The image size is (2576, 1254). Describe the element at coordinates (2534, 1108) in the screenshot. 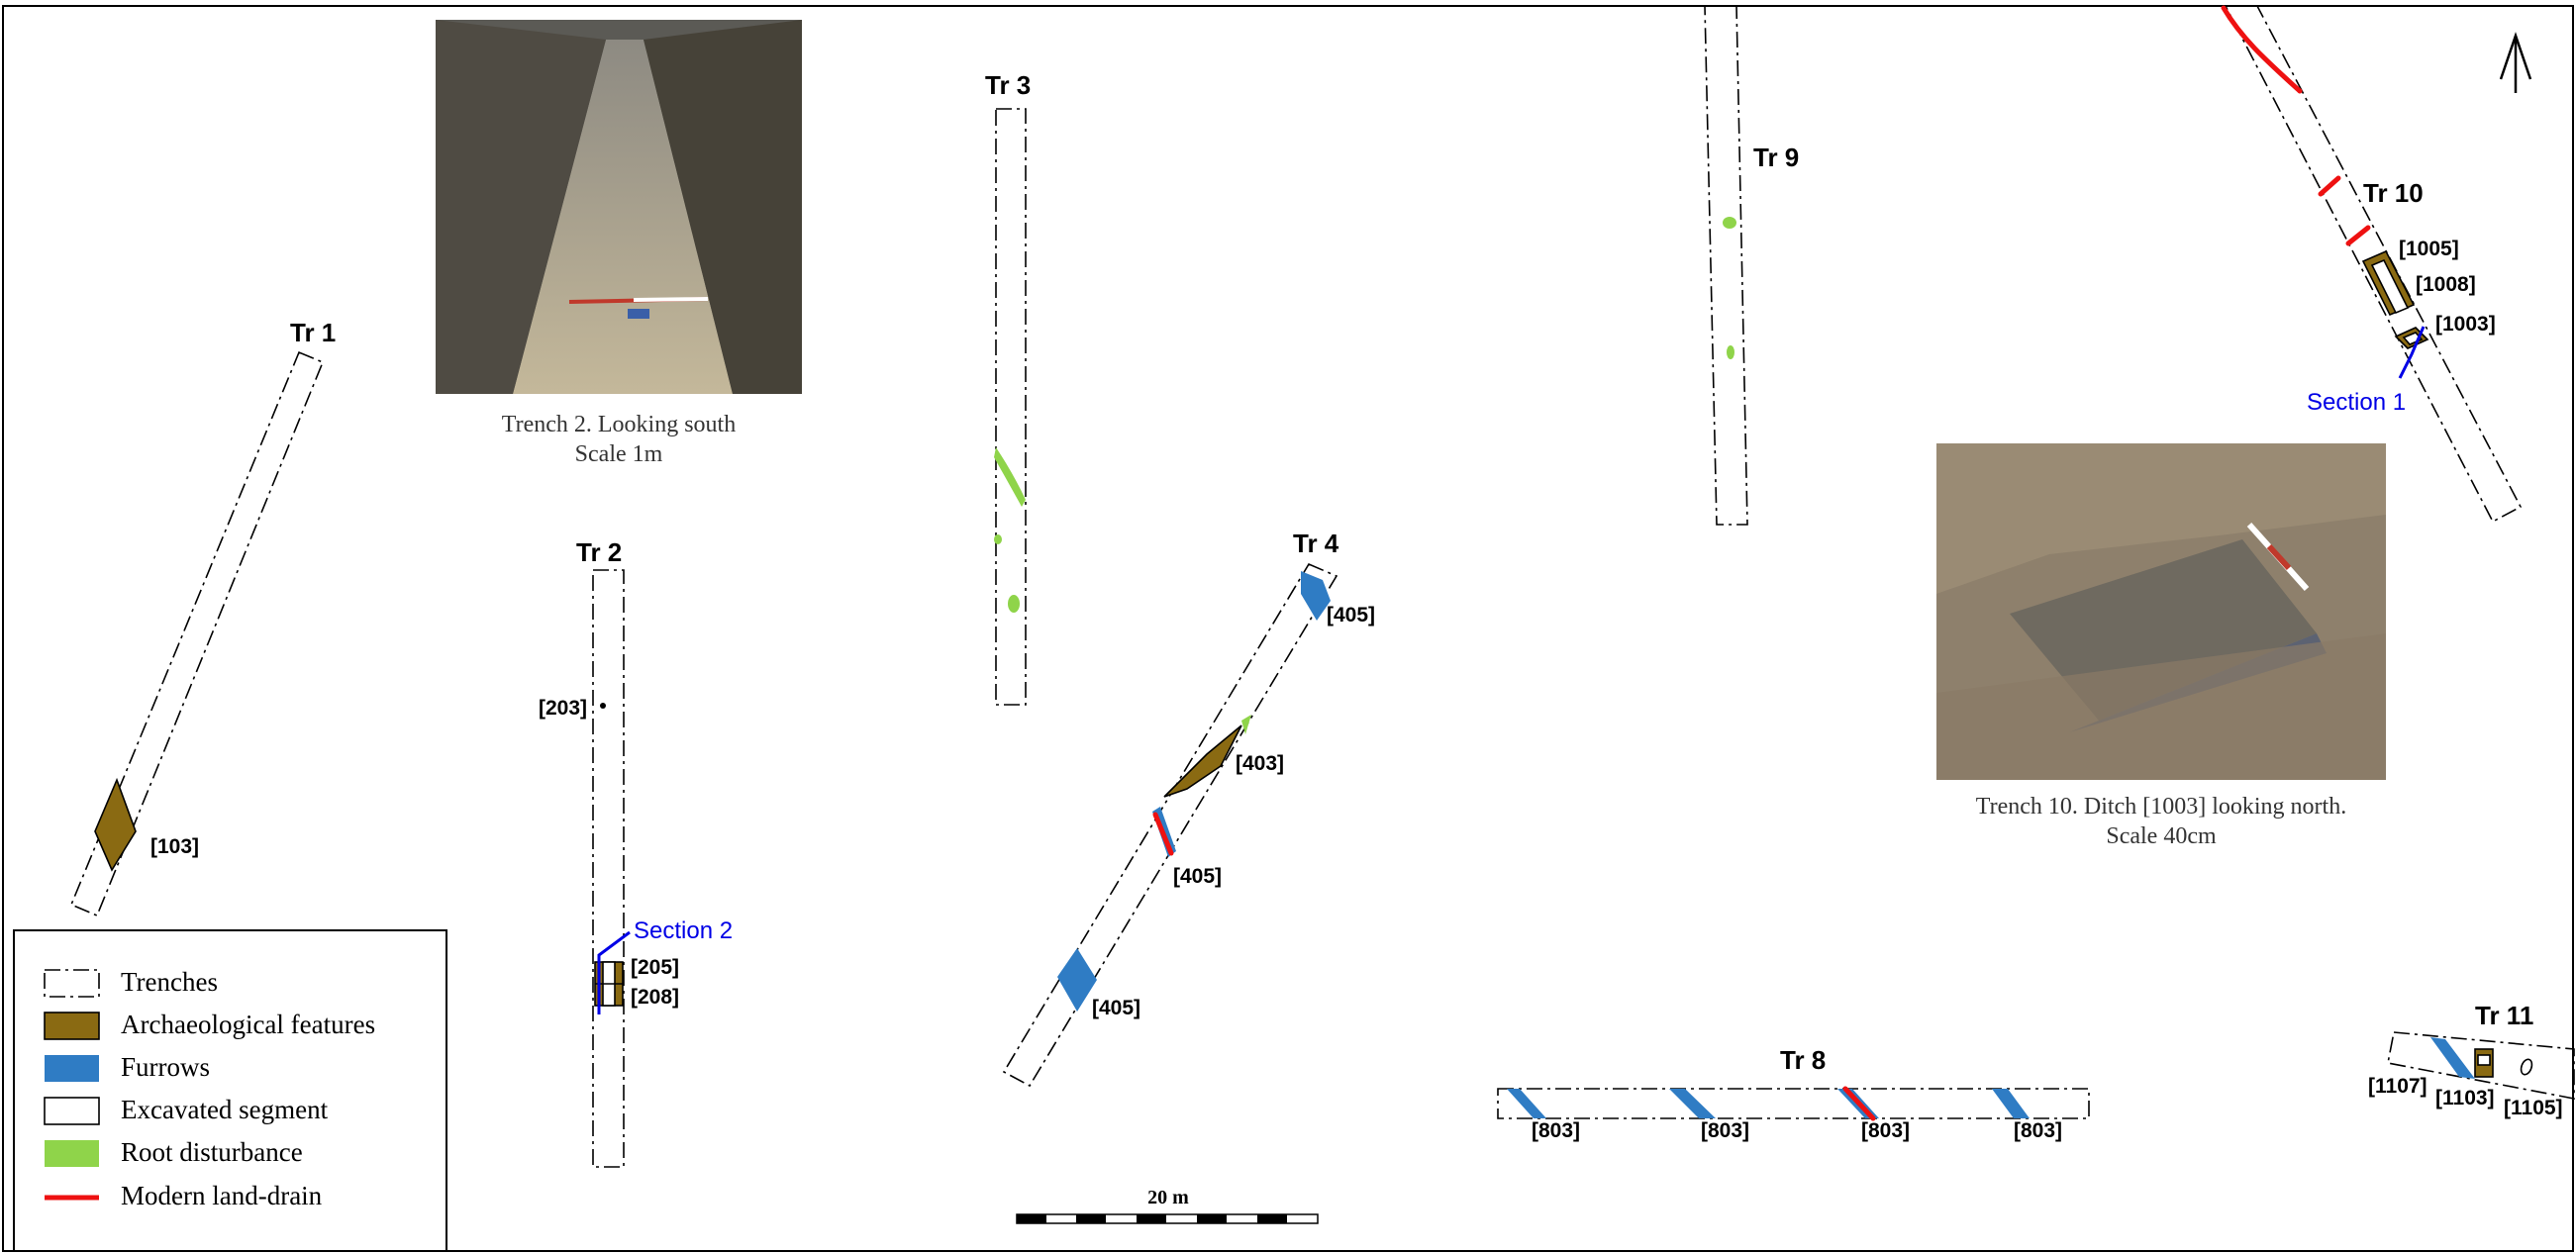

I see `context-1105-label: [1105]` at that location.